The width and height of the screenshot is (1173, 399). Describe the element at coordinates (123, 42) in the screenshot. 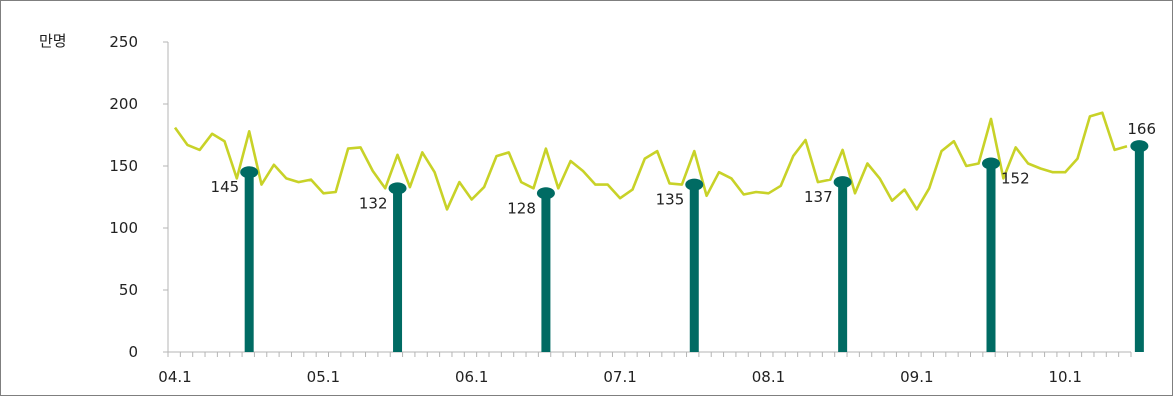

I see `y-tick-label: 250` at that location.